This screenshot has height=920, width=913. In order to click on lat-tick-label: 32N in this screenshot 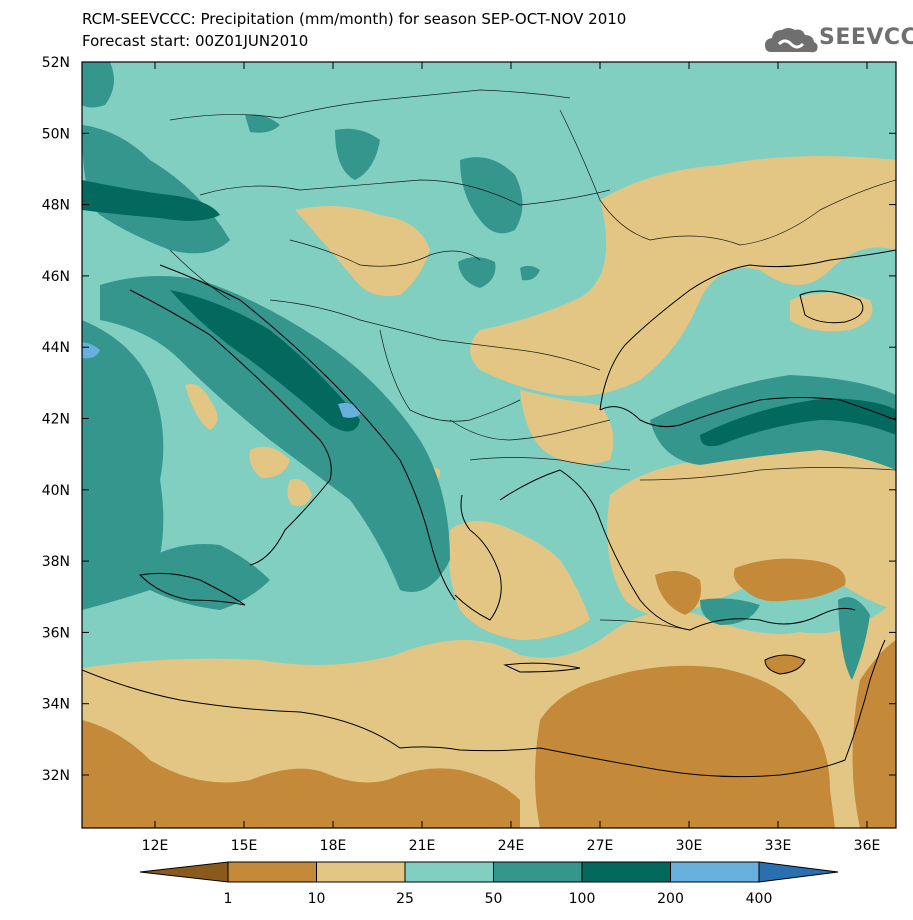, I will do `click(56, 776)`.